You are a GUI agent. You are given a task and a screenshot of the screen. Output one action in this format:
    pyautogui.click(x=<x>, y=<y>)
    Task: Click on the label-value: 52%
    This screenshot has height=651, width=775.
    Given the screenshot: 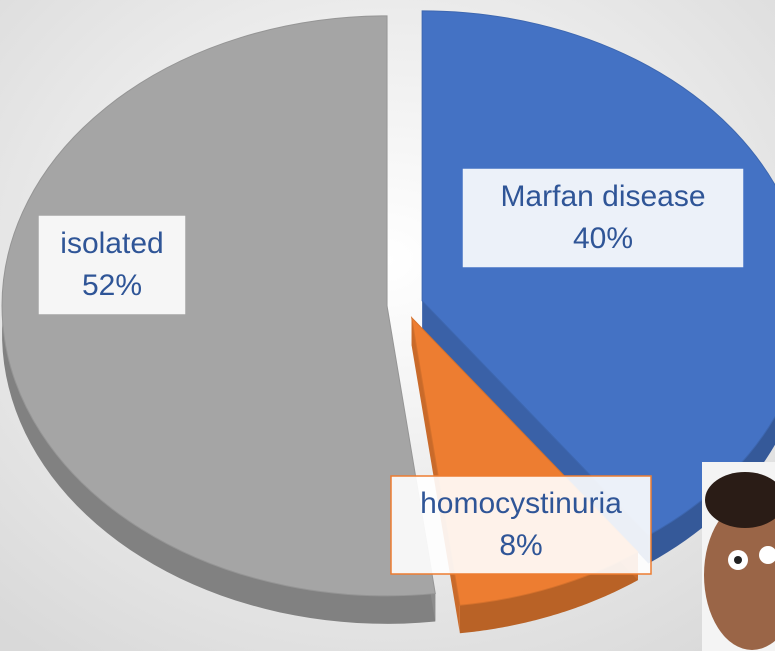 What is the action you would take?
    pyautogui.click(x=112, y=285)
    